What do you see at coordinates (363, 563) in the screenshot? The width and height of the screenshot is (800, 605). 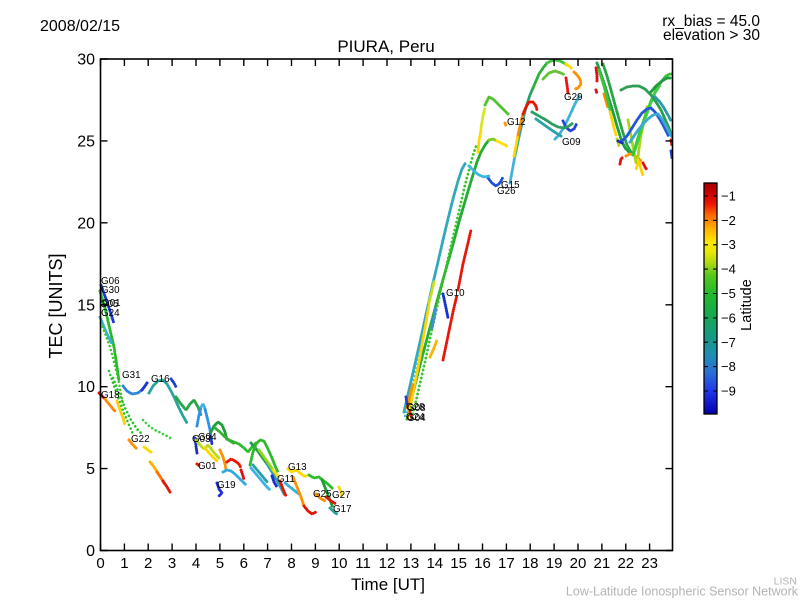 I see `svg-text: 11` at bounding box center [363, 563].